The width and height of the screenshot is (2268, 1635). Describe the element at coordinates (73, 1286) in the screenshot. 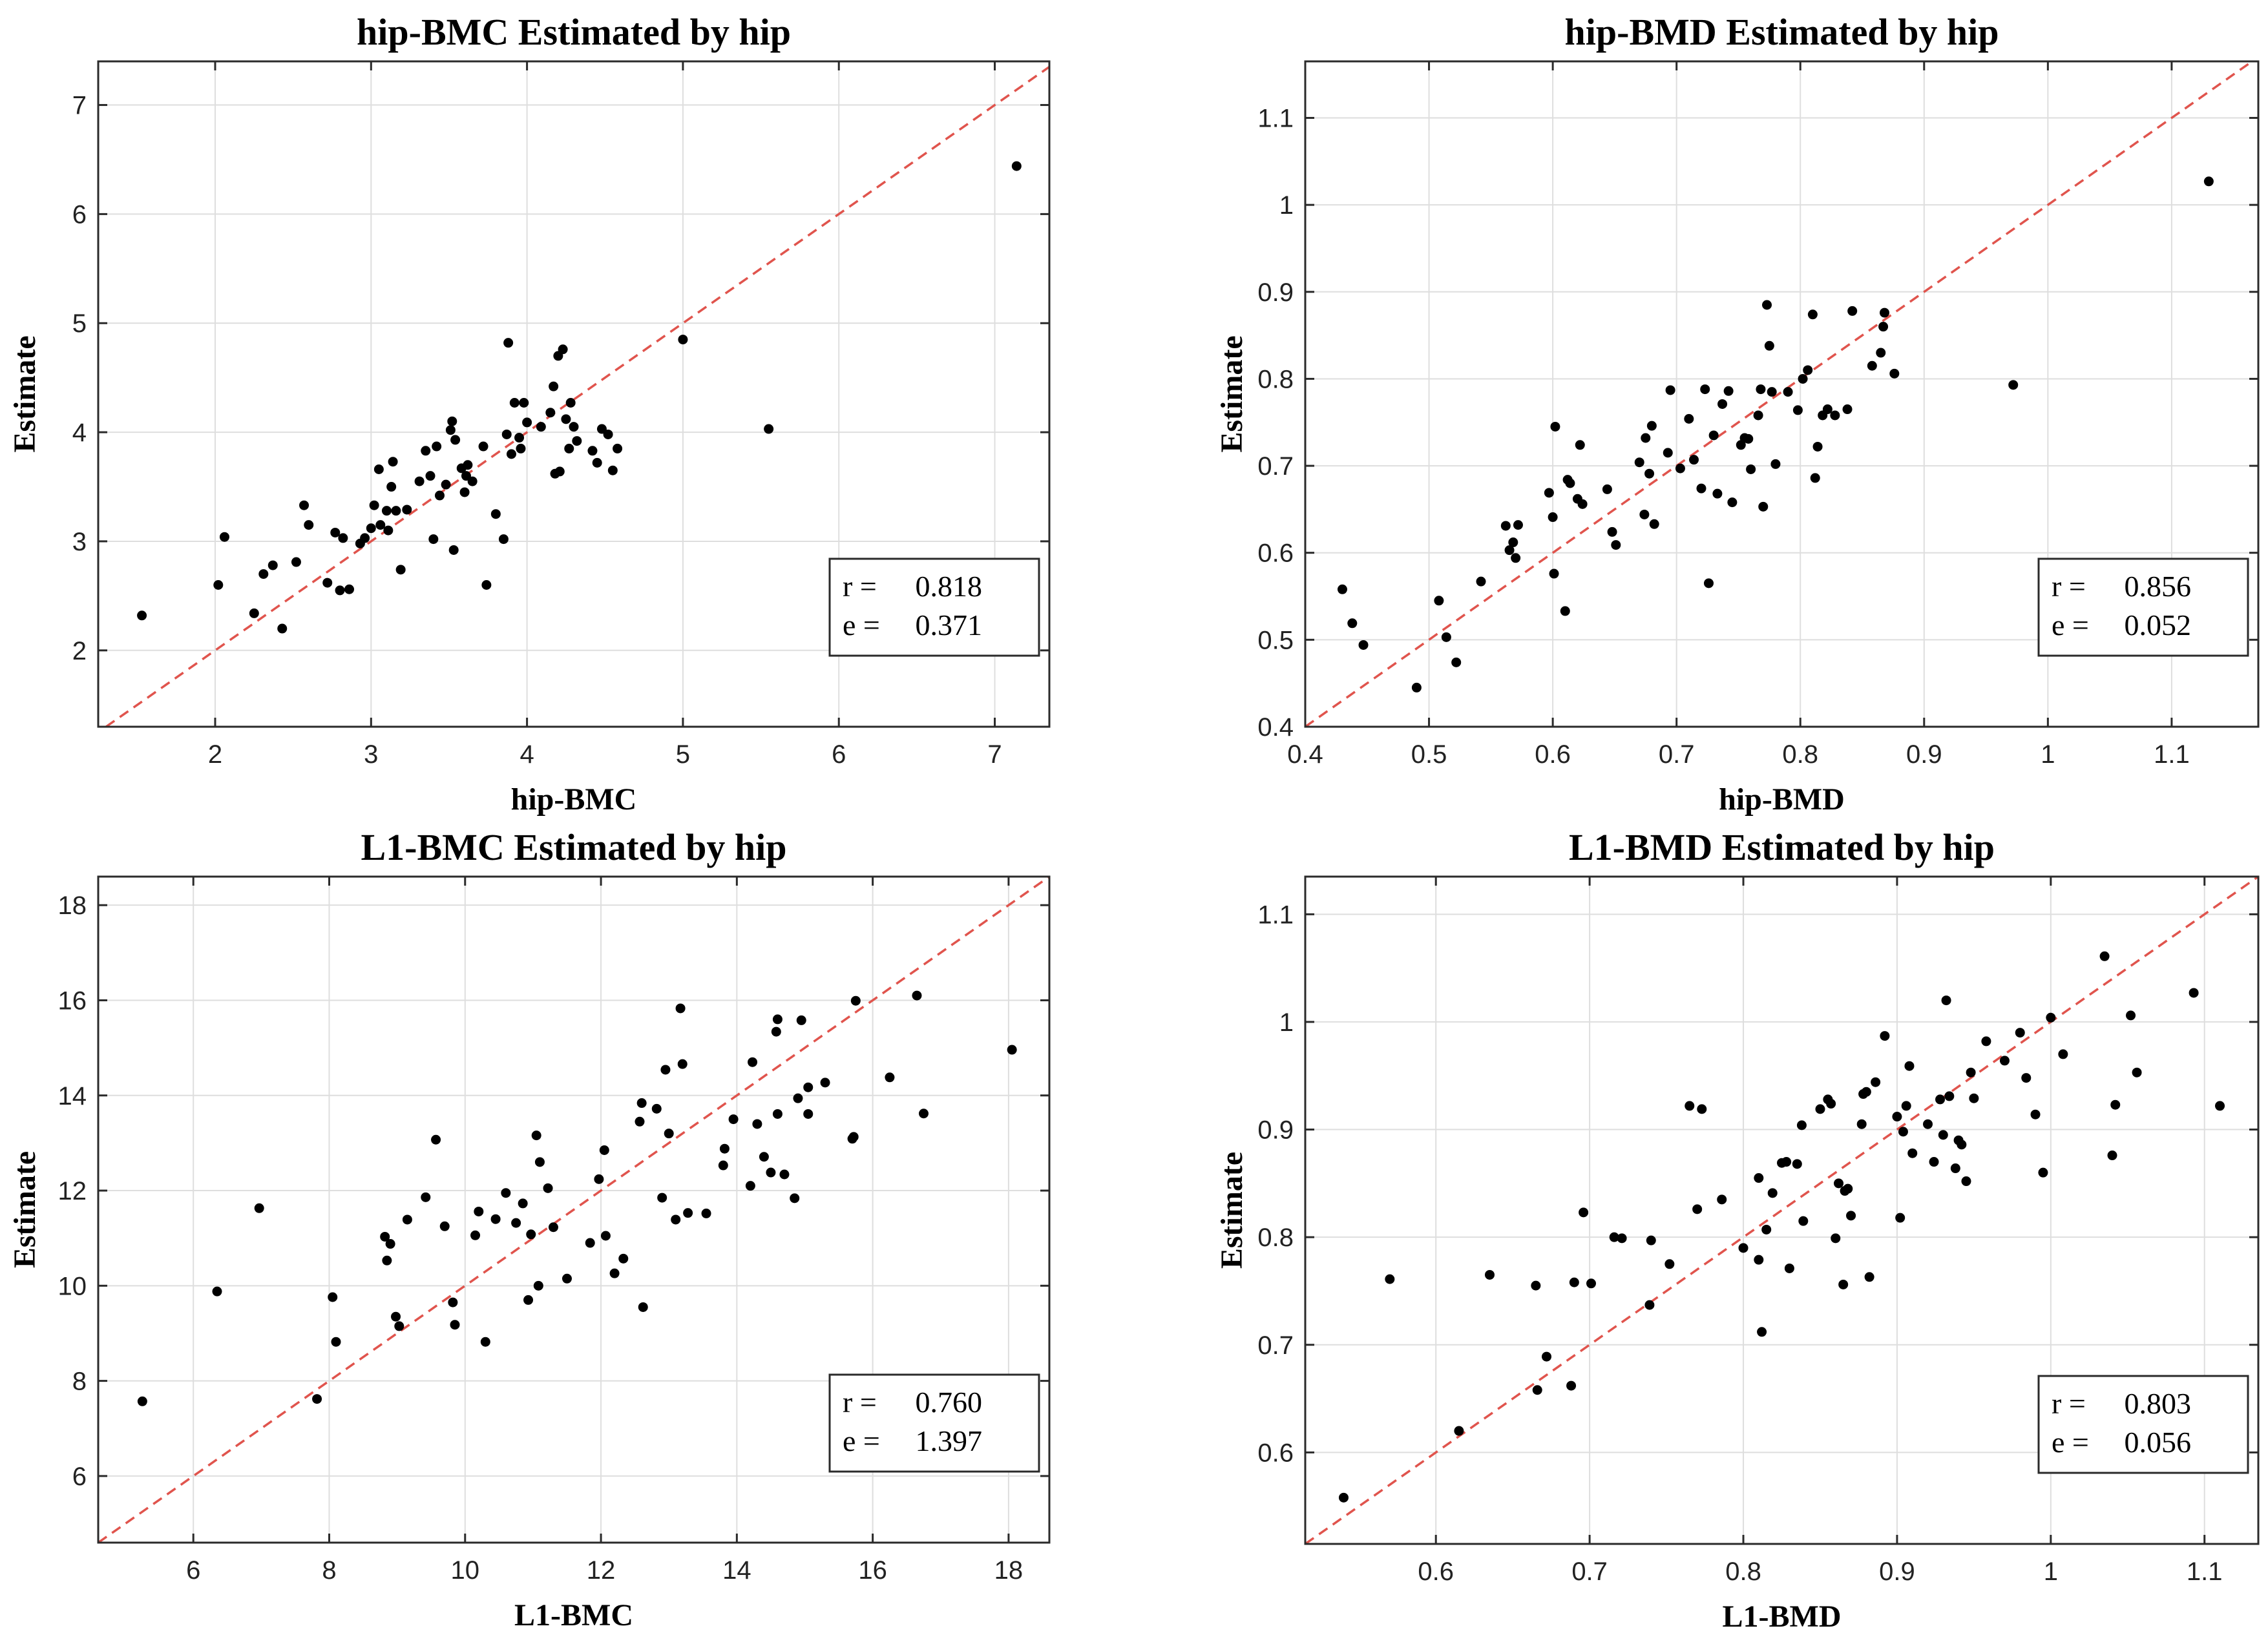

I see `y-tick-label: 10` at that location.